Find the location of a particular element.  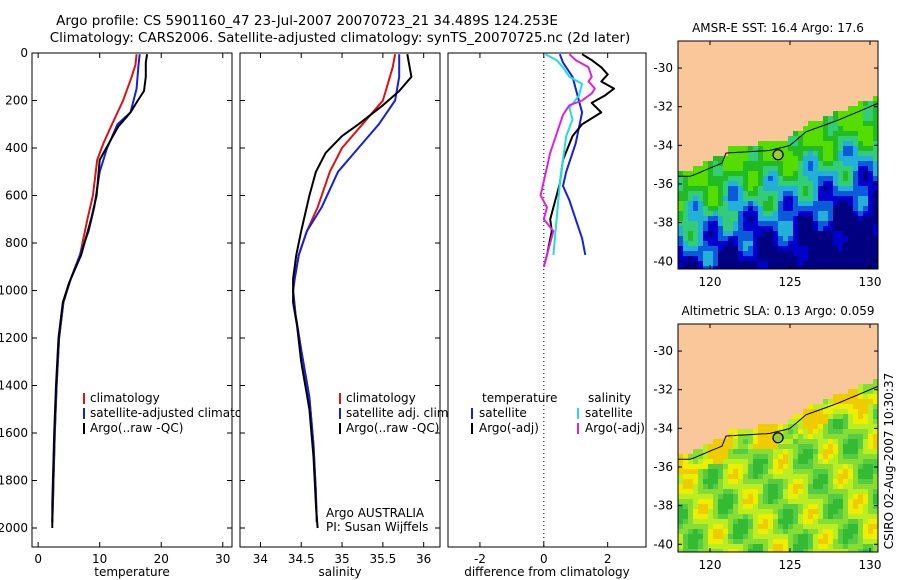

x-axis-label: difference from climatology is located at coordinates (547, 572).